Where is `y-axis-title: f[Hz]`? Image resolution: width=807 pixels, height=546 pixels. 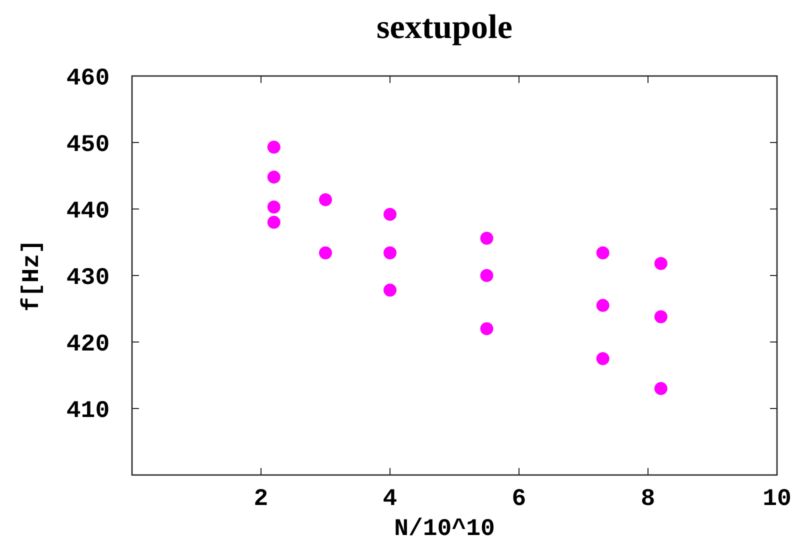 y-axis-title: f[Hz] is located at coordinates (32, 275).